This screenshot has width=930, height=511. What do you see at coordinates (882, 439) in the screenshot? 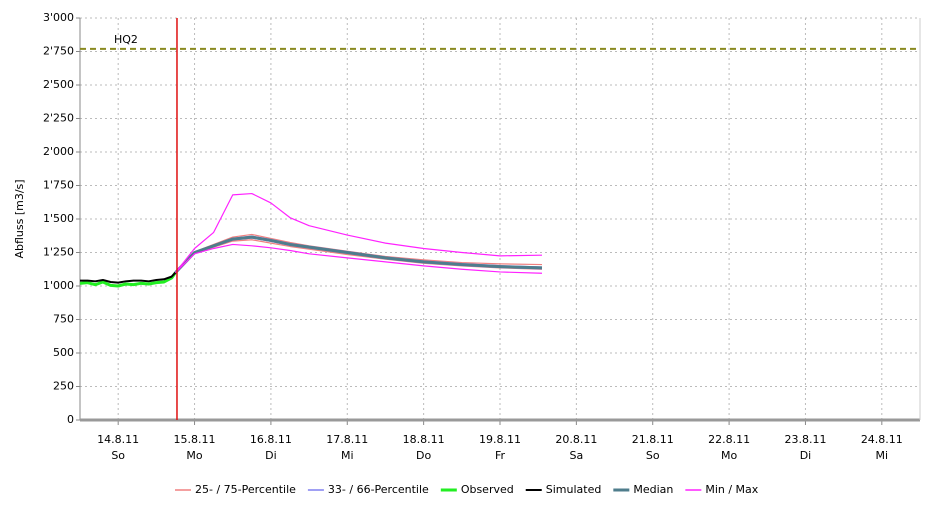
I see `x-tick-label: 24.8.11` at bounding box center [882, 439].